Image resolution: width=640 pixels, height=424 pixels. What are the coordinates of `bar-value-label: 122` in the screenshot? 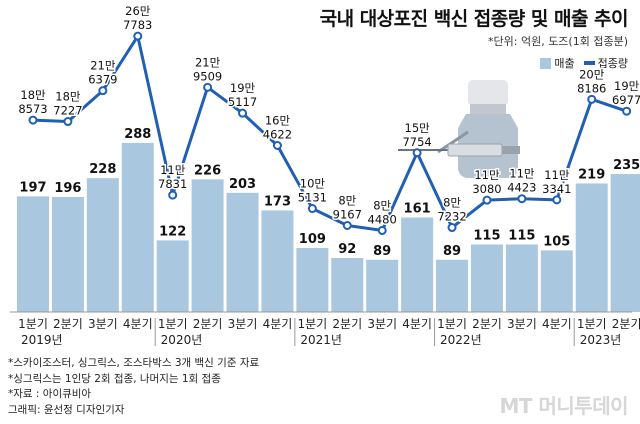 It's located at (172, 231).